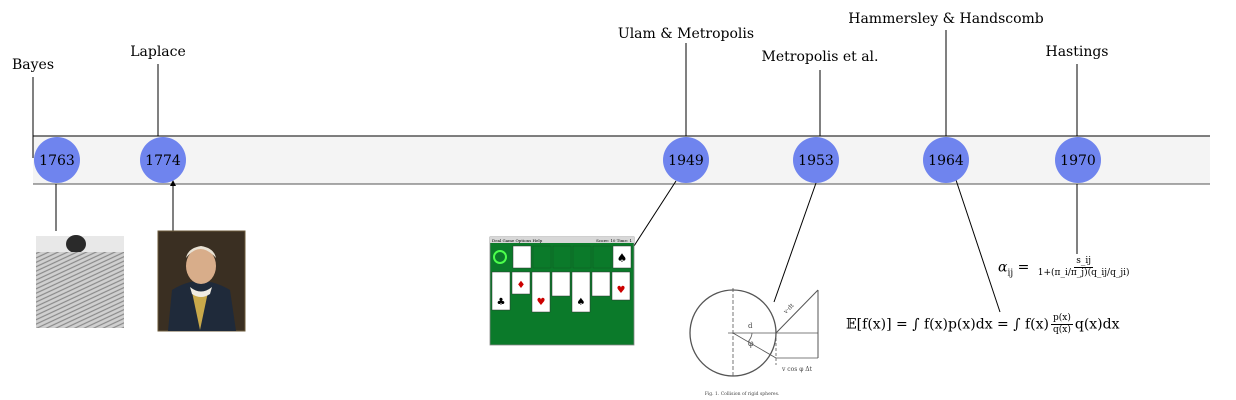  What do you see at coordinates (33, 65) in the screenshot?
I see `name-bayes: Bayes` at bounding box center [33, 65].